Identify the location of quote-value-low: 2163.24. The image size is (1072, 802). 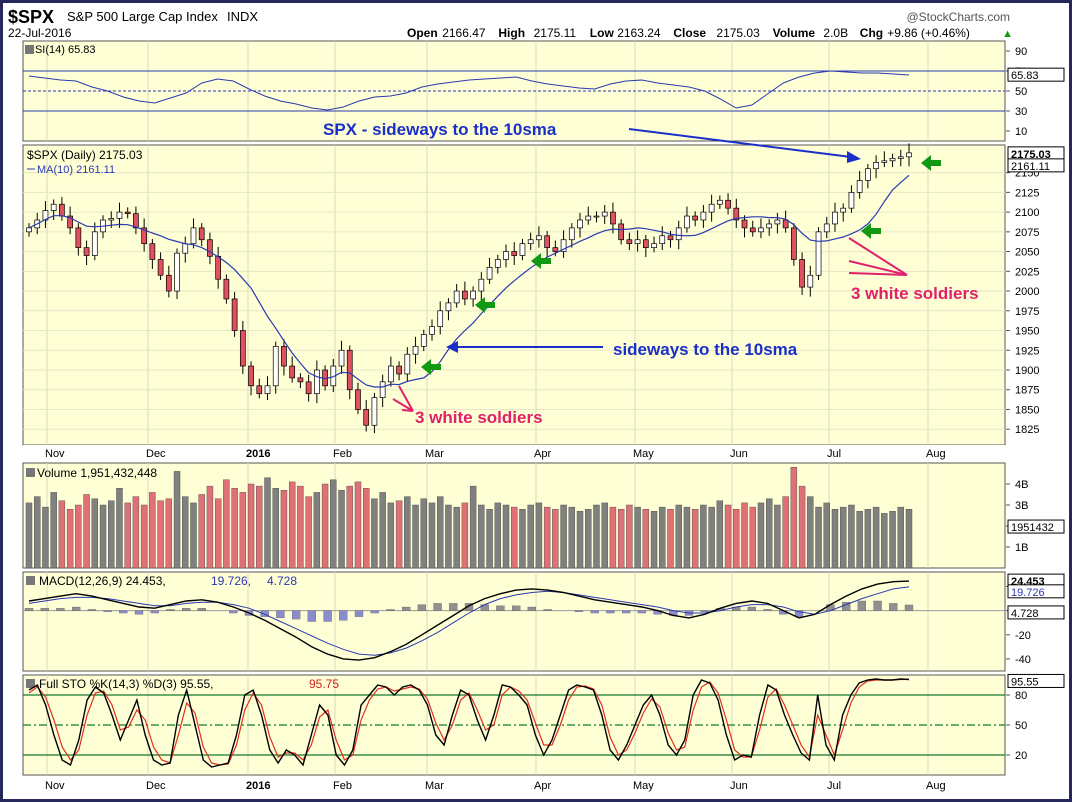
(639, 33).